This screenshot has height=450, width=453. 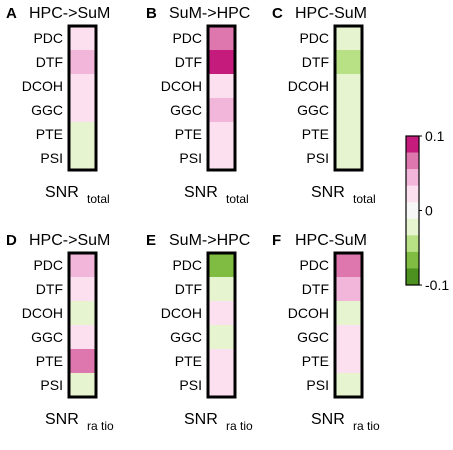 I want to click on panel-letter: E, so click(x=151, y=240).